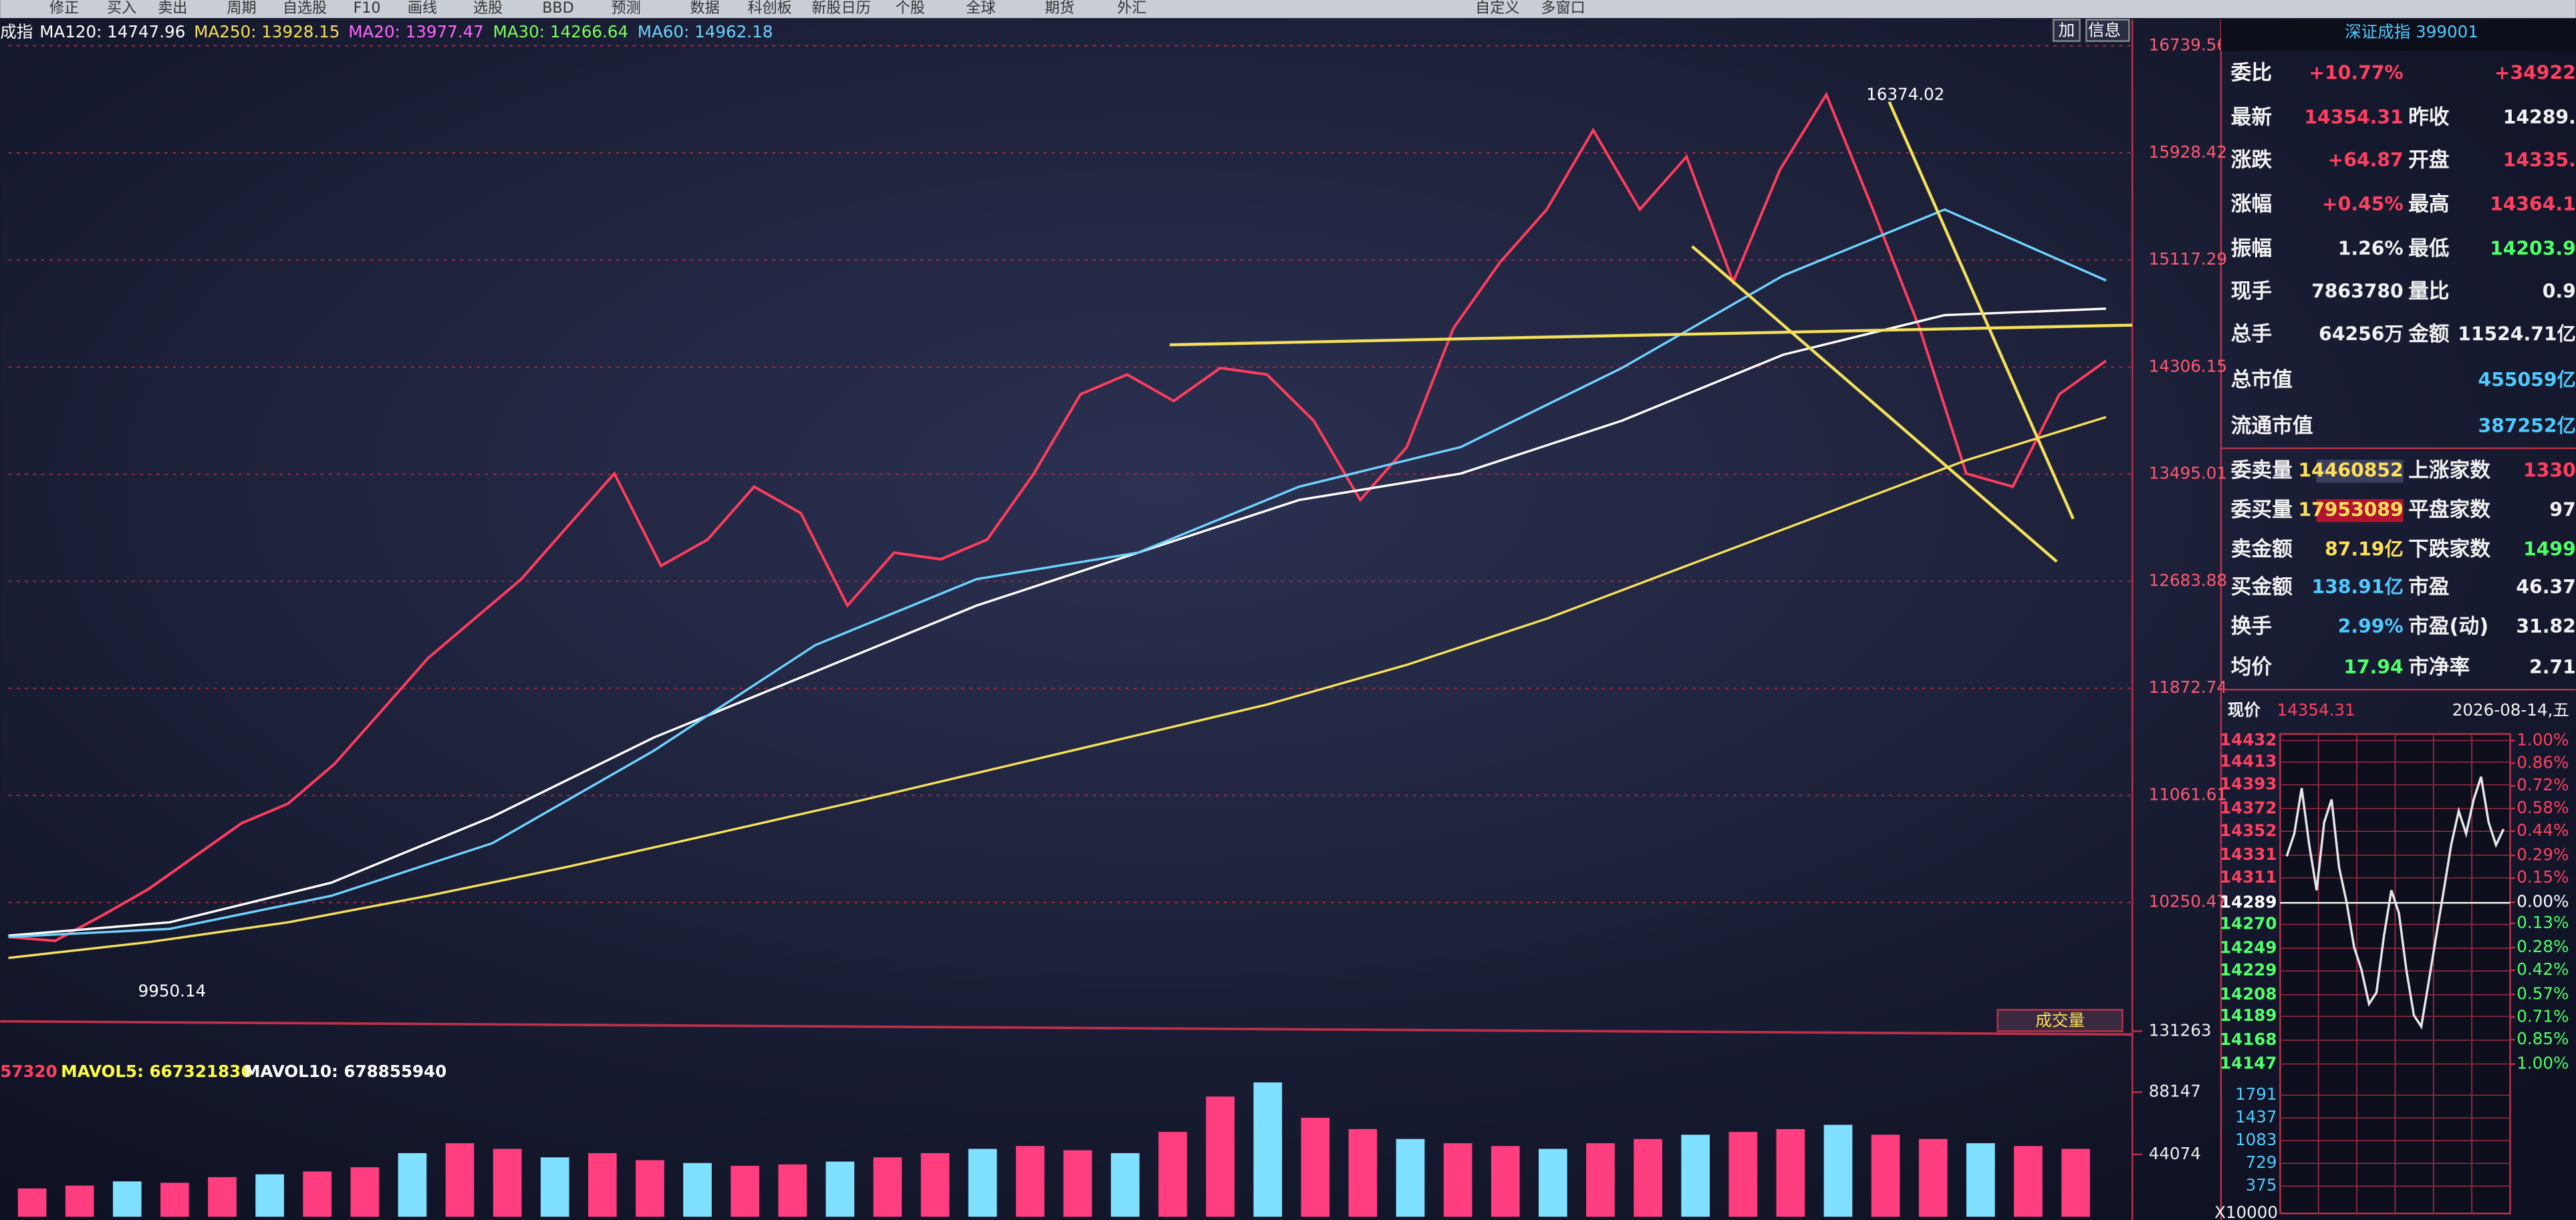 This screenshot has width=2576, height=1220. What do you see at coordinates (2316, 710) in the screenshot?
I see `quote: 14354.31` at bounding box center [2316, 710].